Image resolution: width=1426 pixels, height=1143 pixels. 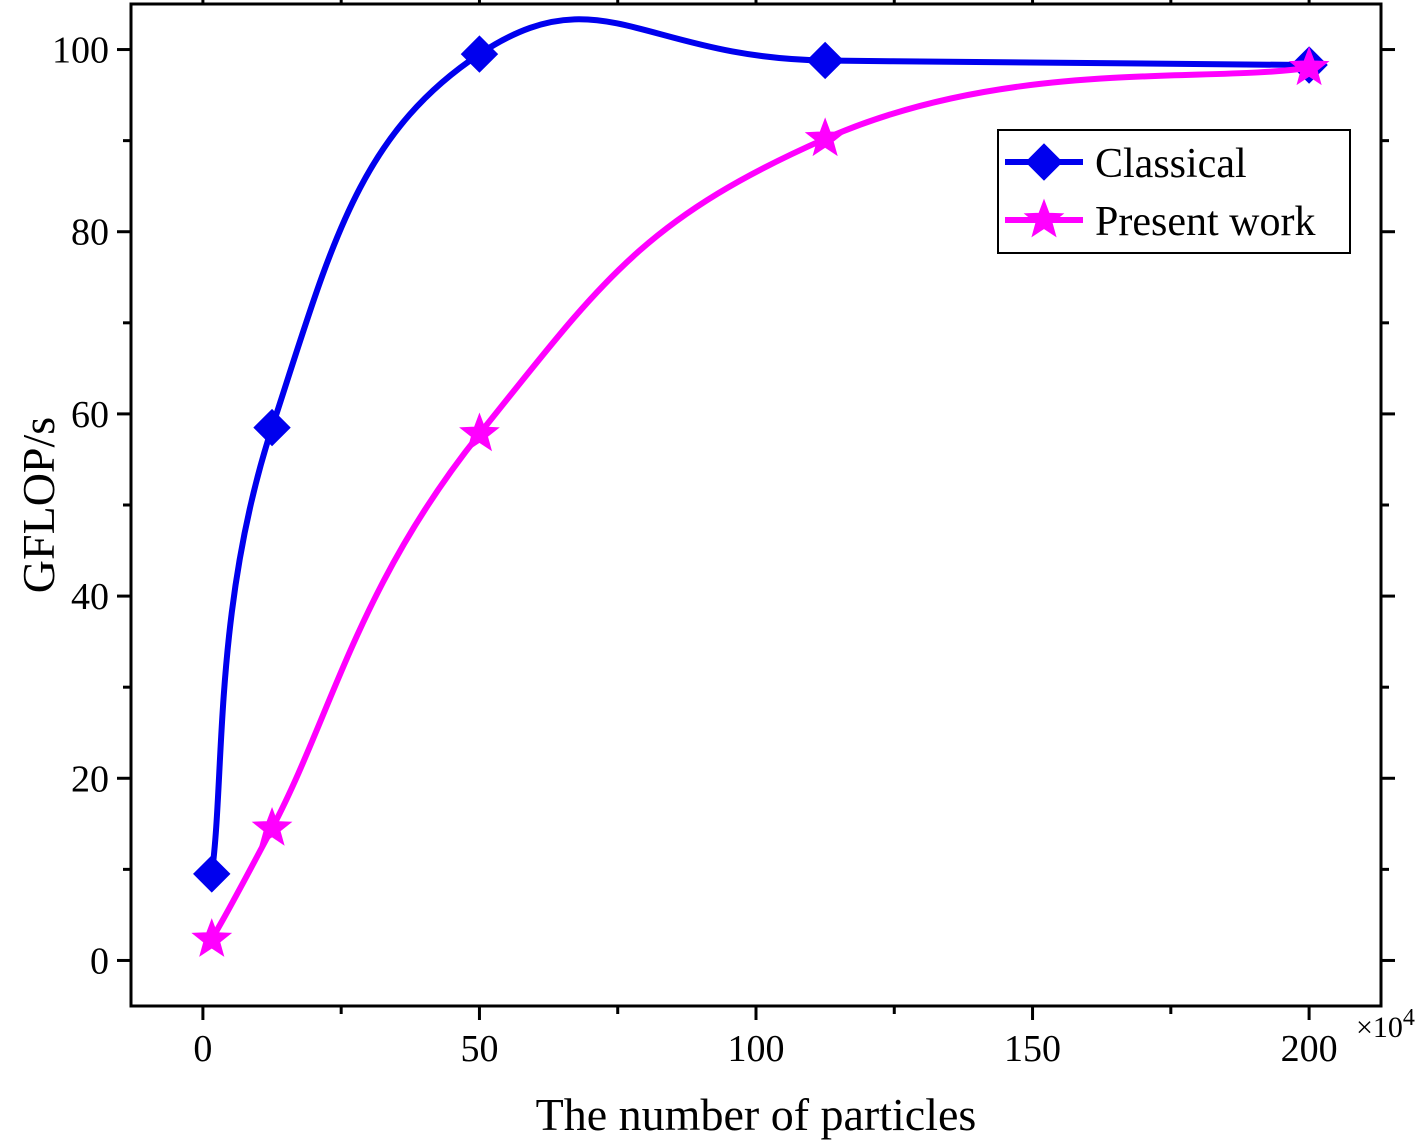 I want to click on x-tick-label: 100, so click(x=756, y=1049).